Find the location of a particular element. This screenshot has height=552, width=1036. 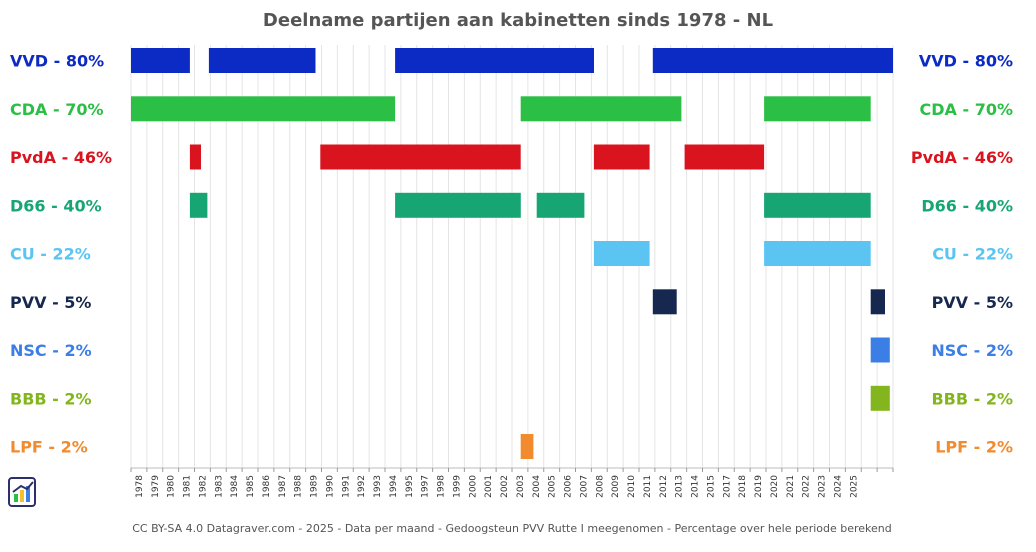

x-tick-label: 2013 is located at coordinates (680, 486).